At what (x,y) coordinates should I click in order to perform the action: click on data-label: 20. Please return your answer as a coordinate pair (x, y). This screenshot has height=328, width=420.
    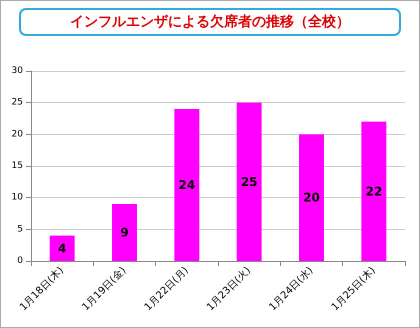
    Looking at the image, I should click on (311, 197).